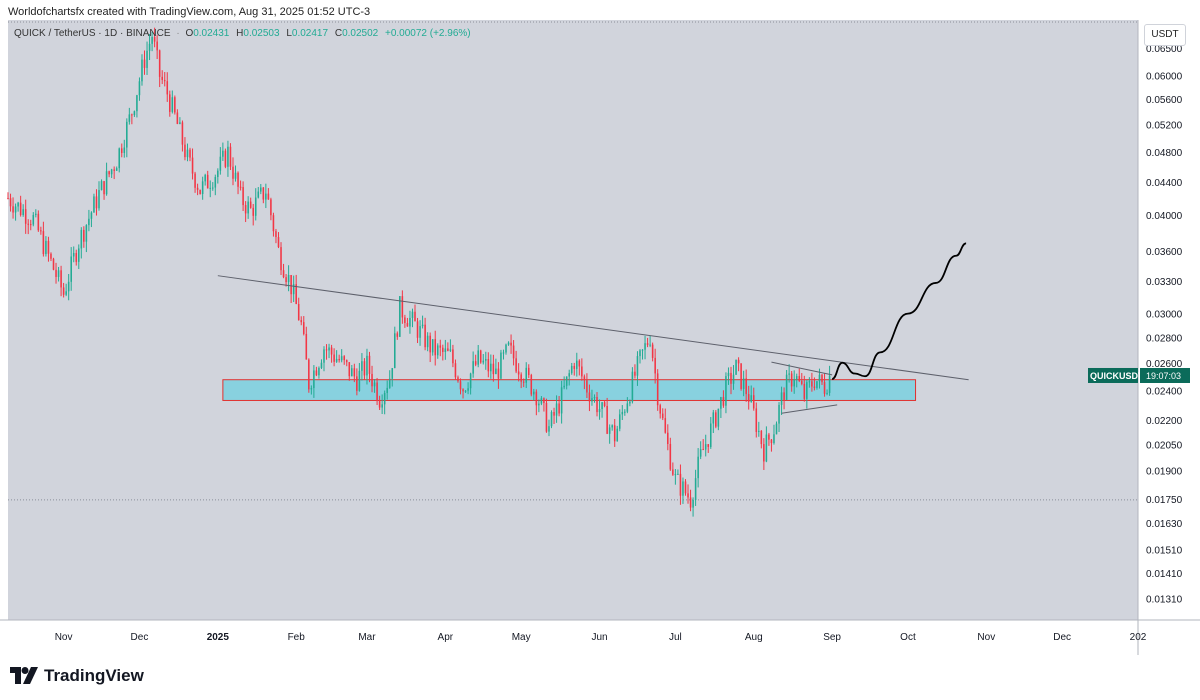 The width and height of the screenshot is (1200, 700). I want to click on time-tick-label: Jul, so click(675, 637).